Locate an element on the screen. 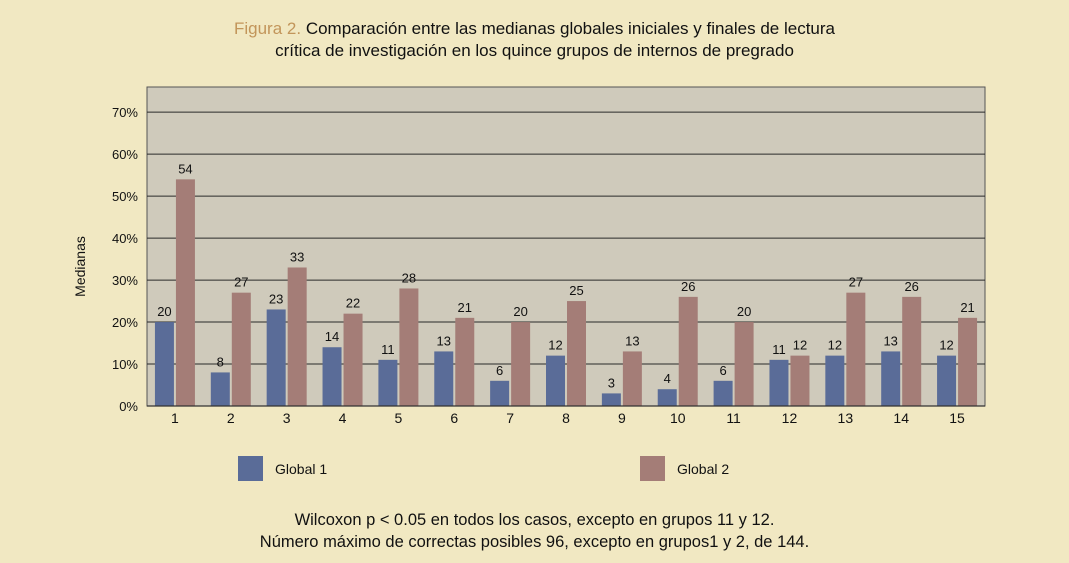 This screenshot has width=1069, height=563. data-label: 4 is located at coordinates (667, 378).